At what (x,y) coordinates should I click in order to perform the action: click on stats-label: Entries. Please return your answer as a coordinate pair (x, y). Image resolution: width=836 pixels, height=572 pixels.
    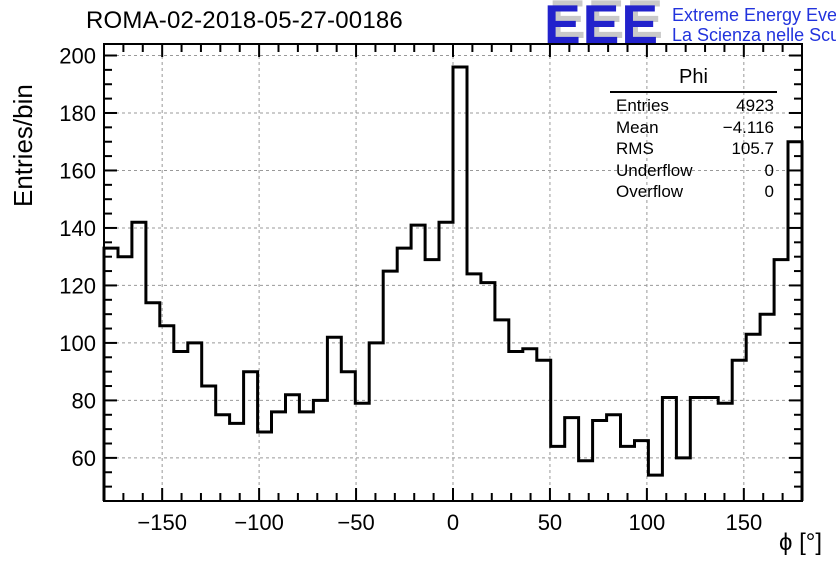
    Looking at the image, I should click on (642, 105).